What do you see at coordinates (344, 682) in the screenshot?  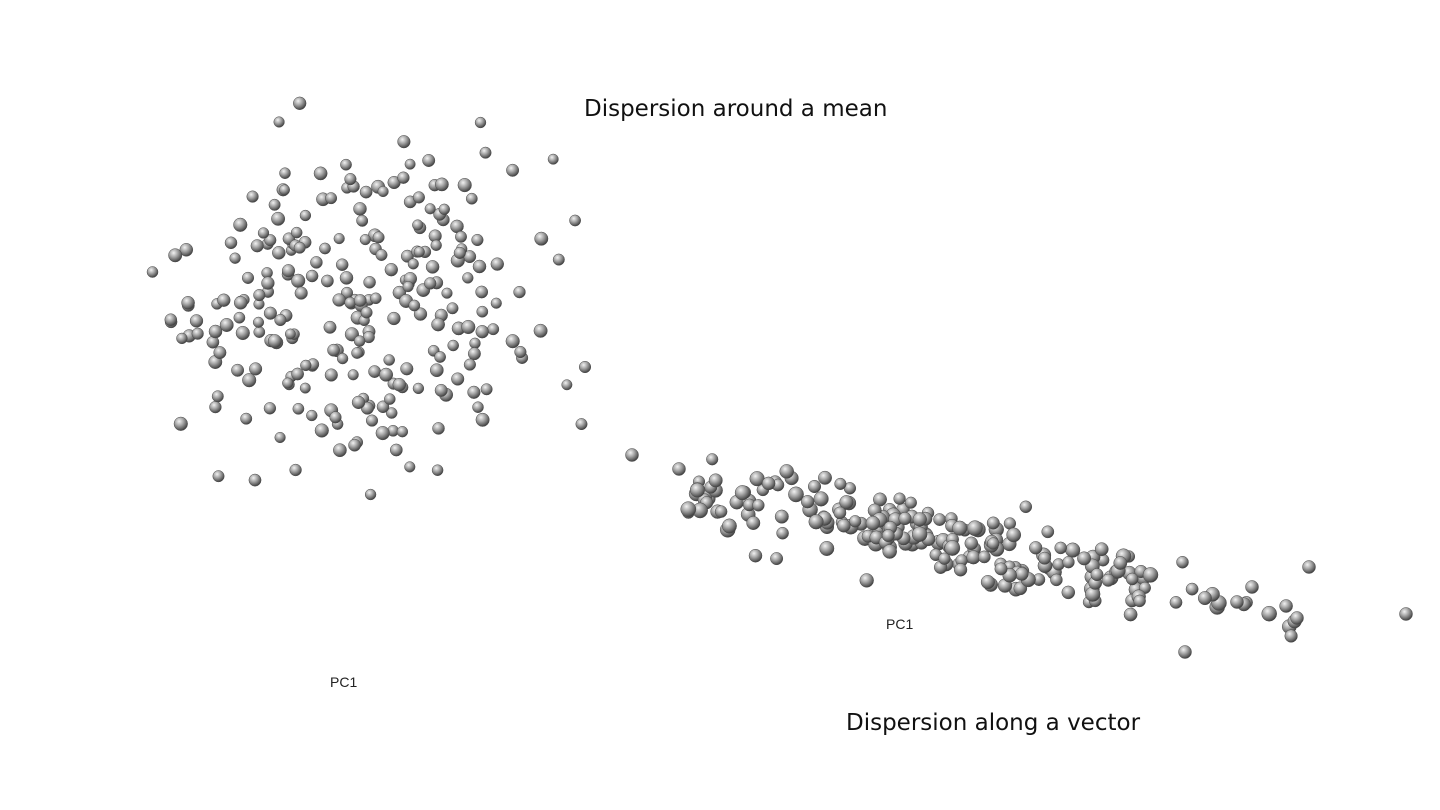 I see `pc1-label-left: PC1` at bounding box center [344, 682].